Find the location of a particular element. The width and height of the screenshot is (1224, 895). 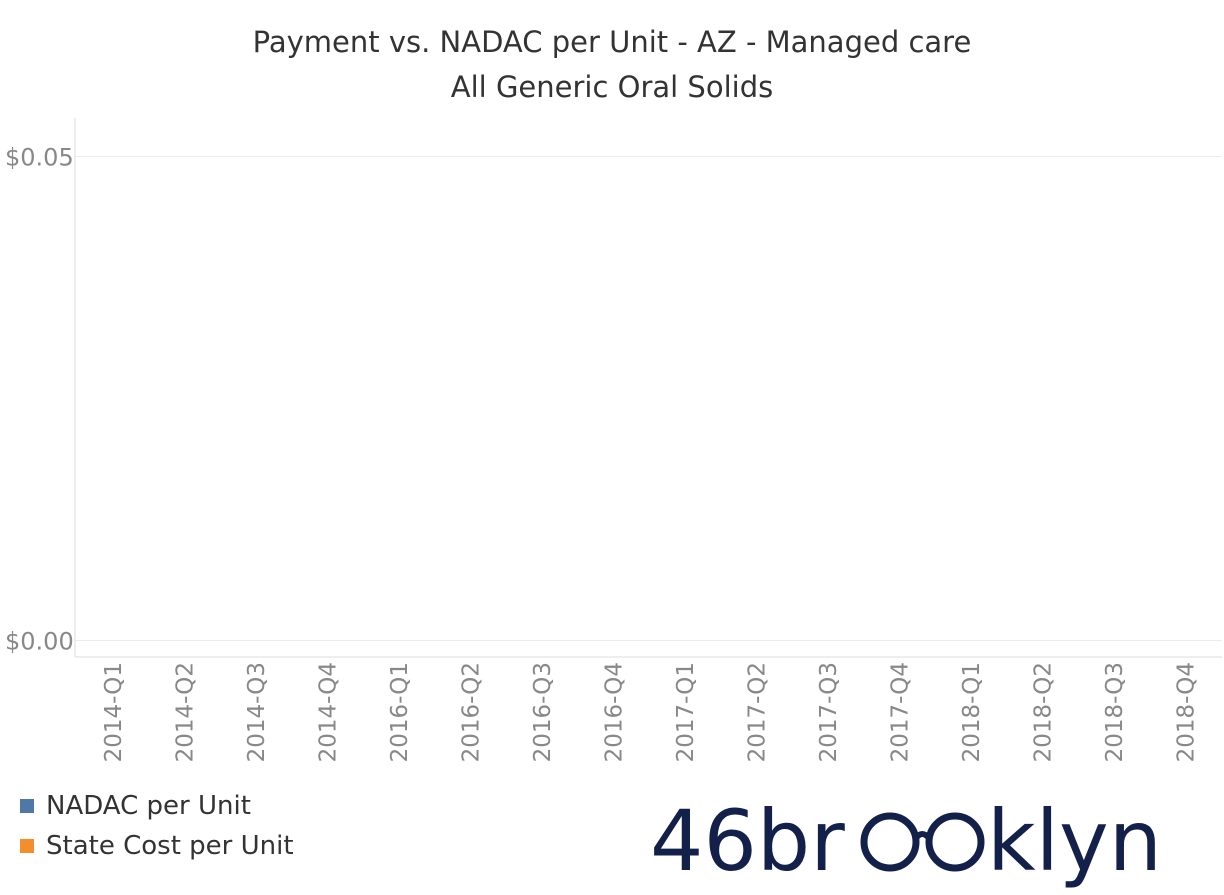

legend-label-nadac: NADAC per Unit is located at coordinates (148, 806).